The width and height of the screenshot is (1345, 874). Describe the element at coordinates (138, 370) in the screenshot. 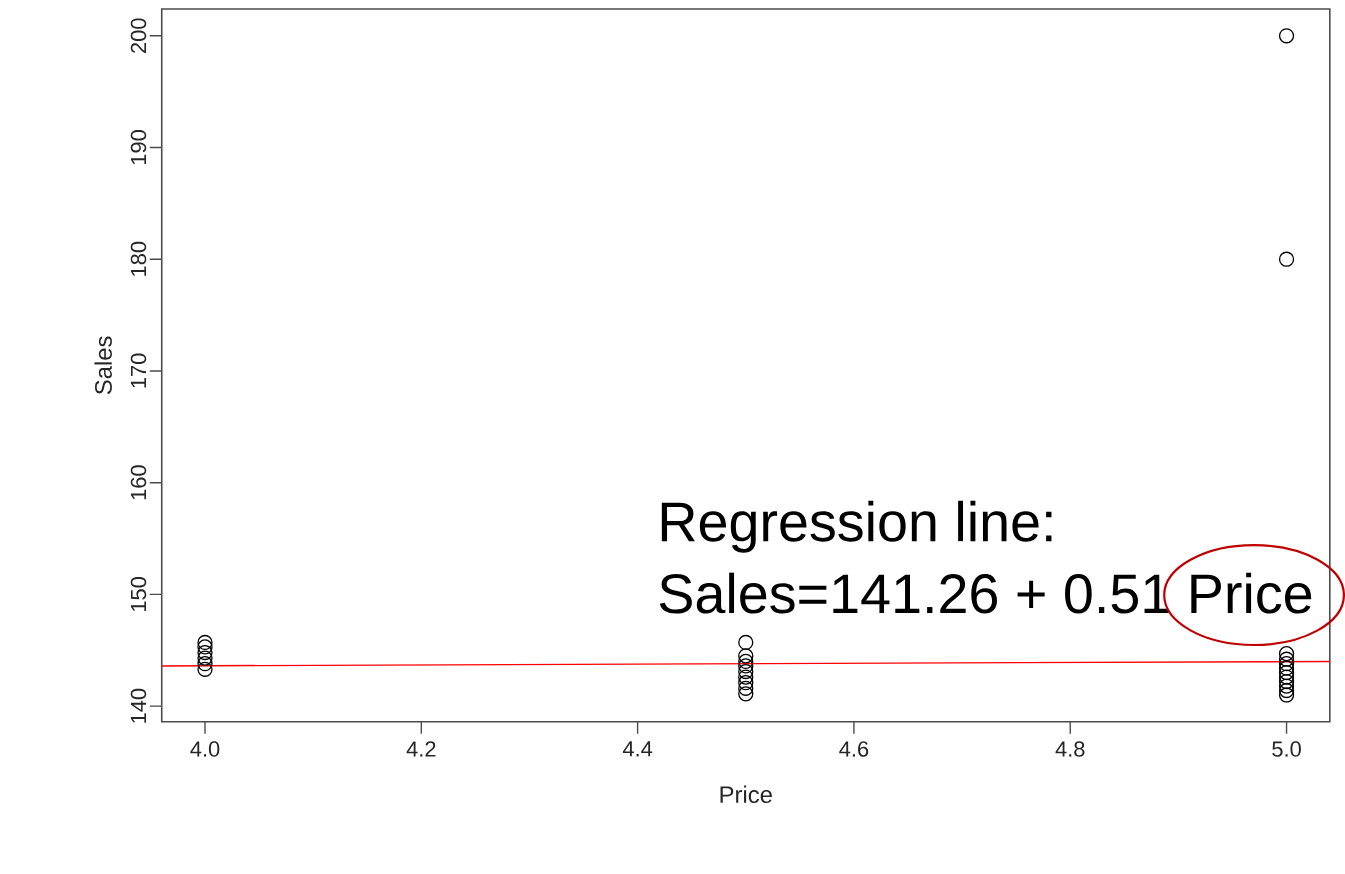

I see `y-tick-label: 170` at that location.